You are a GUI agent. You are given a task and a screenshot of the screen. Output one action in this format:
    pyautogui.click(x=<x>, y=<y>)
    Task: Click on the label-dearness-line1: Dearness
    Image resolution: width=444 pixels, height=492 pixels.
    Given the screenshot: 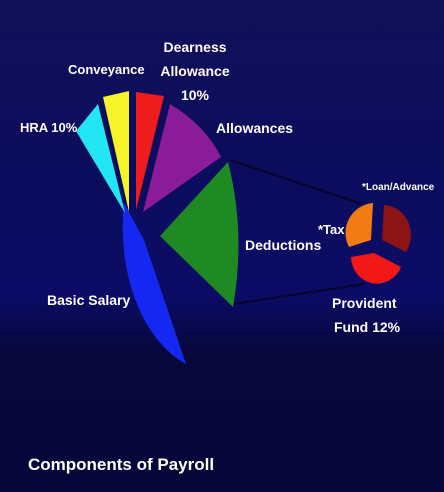 What is the action you would take?
    pyautogui.click(x=194, y=47)
    